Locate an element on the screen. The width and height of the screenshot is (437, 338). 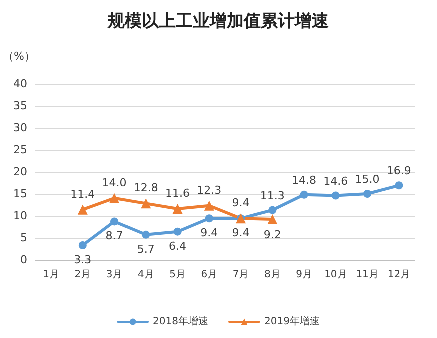
data-label: 15.0 is located at coordinates (367, 179).